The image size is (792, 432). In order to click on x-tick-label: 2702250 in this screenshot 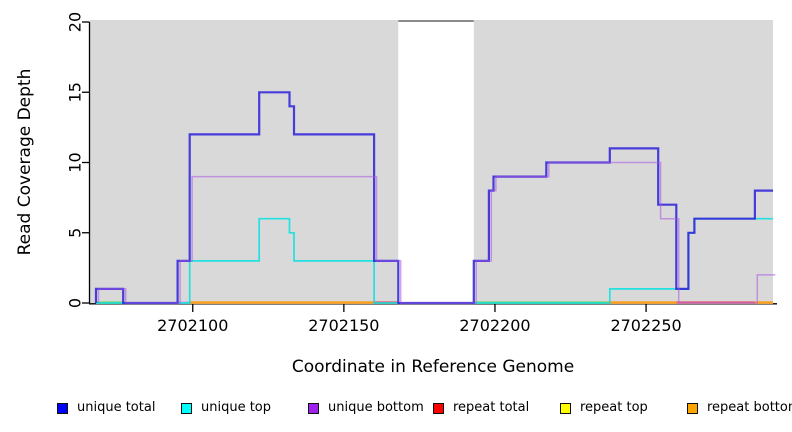, I will do `click(645, 325)`.